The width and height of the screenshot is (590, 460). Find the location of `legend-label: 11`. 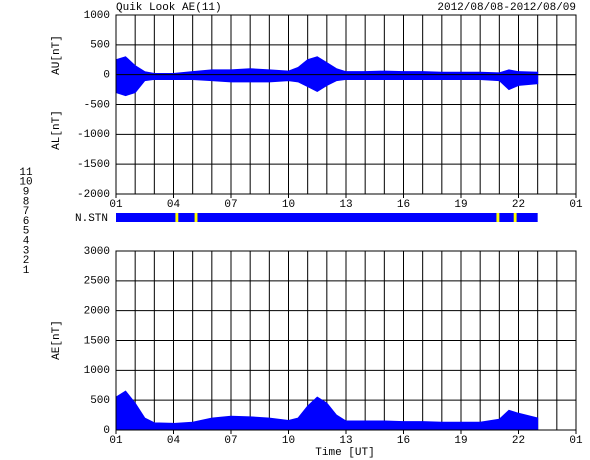

legend-label: 11 is located at coordinates (26, 173).